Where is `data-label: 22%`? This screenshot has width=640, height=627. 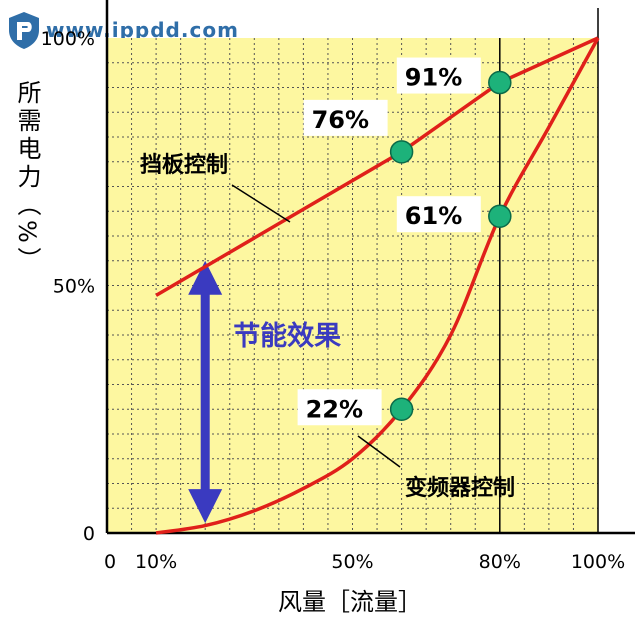 data-label: 22% is located at coordinates (334, 409).